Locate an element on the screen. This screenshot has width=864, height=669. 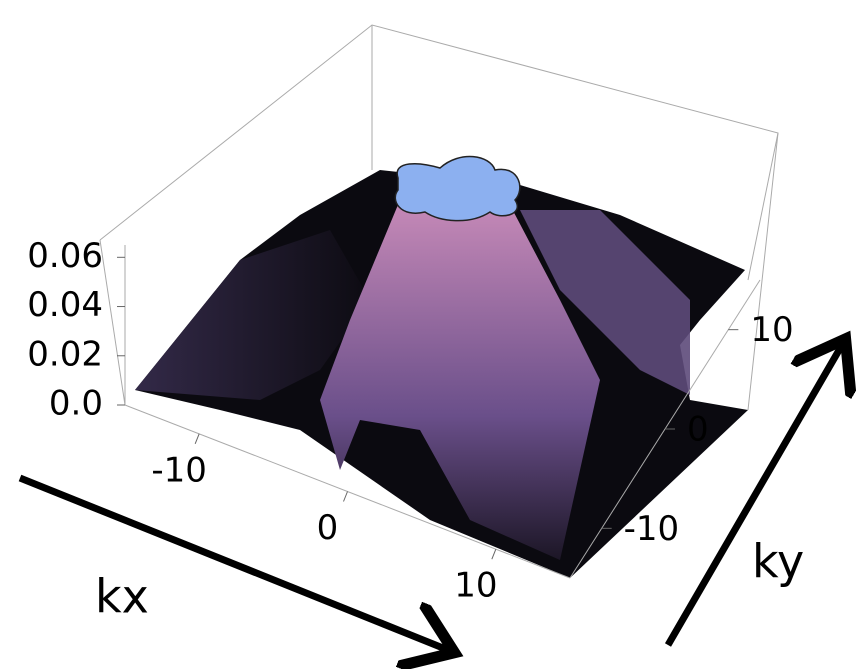
x-tick-label: 10 is located at coordinates (475, 586).